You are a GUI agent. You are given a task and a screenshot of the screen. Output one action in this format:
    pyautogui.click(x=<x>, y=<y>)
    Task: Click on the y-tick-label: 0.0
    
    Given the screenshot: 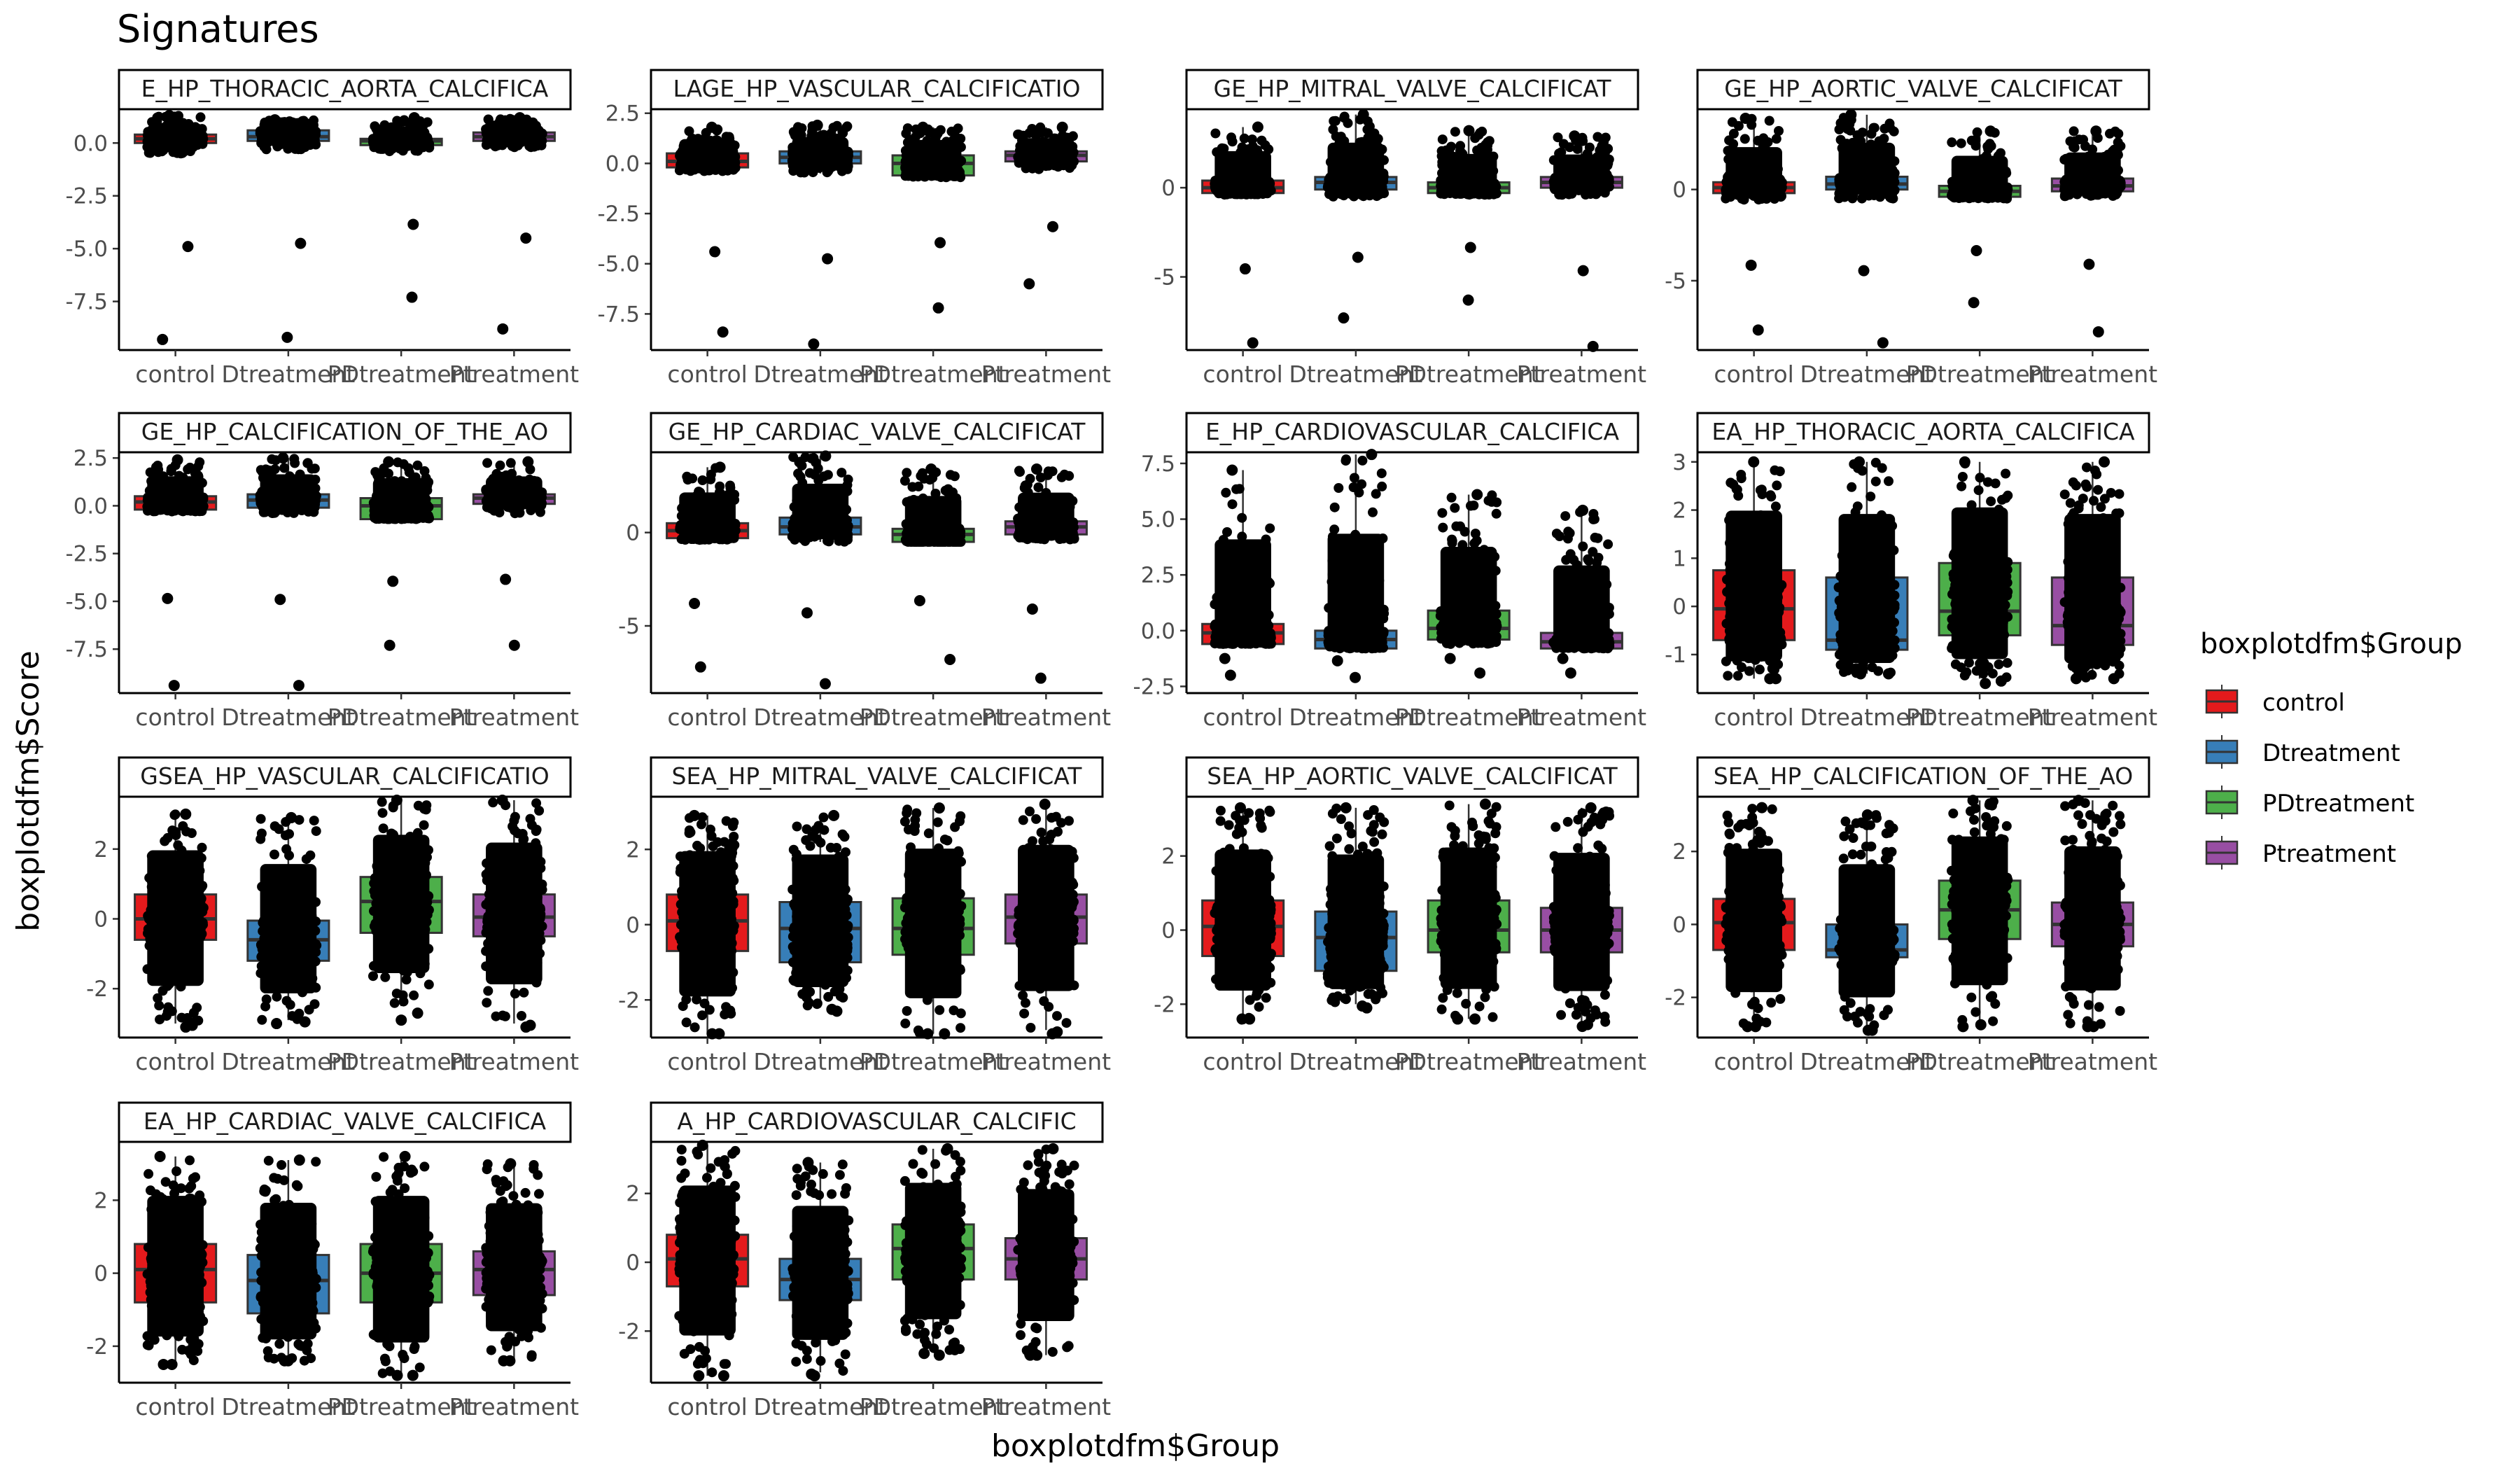 What is the action you would take?
    pyautogui.click(x=623, y=163)
    